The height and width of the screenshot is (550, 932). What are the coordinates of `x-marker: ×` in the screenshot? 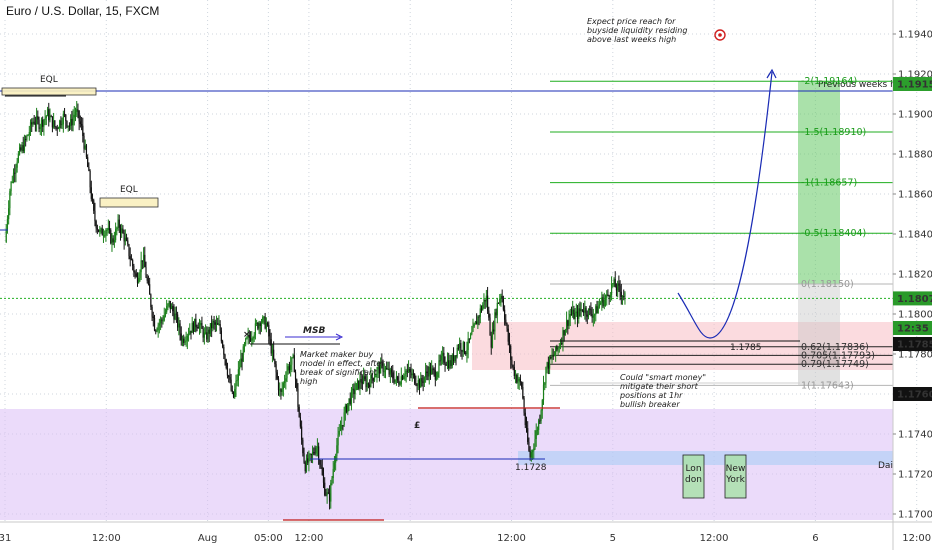 It's located at (247, 335).